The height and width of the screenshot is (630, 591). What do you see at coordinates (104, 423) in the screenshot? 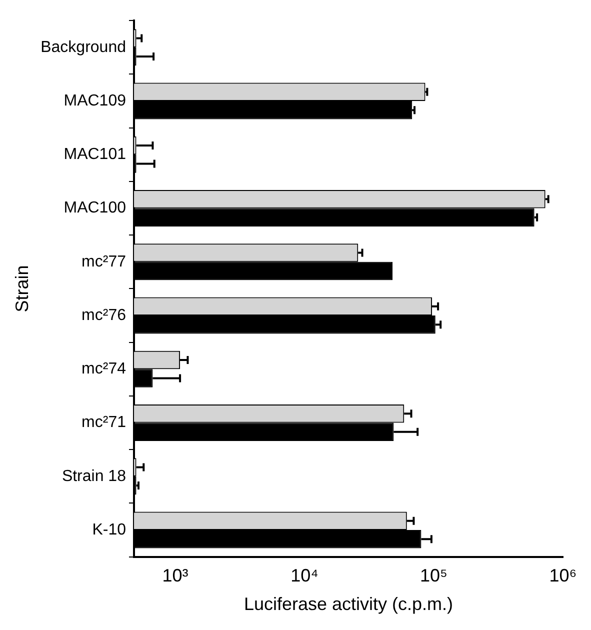
I see `y-tick-label: mc²71` at bounding box center [104, 423].